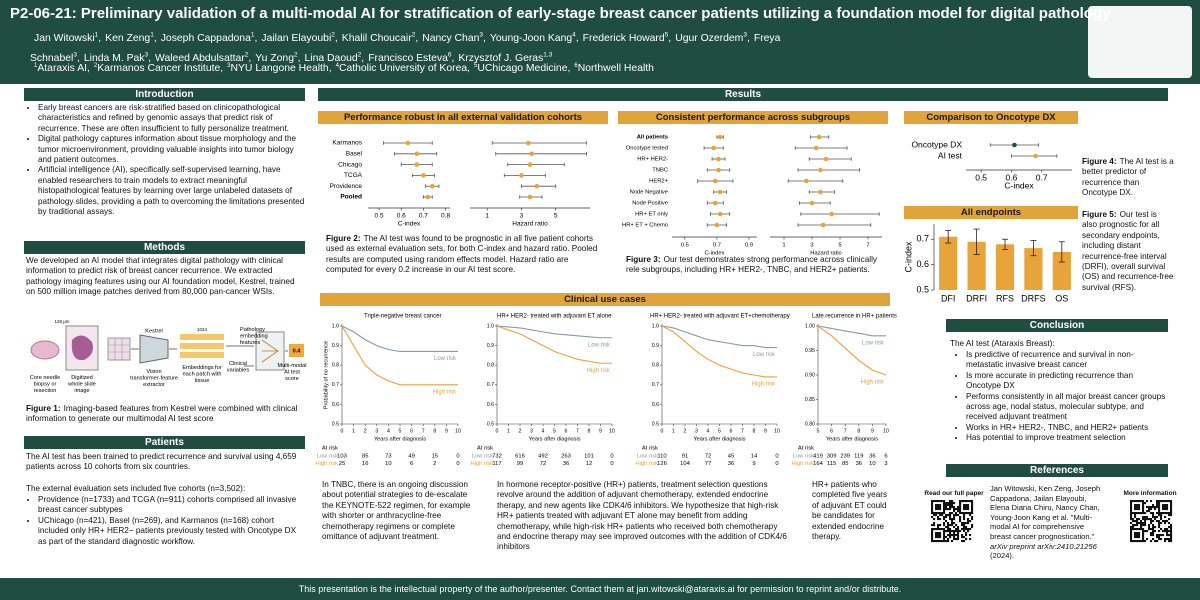 The height and width of the screenshot is (600, 1200). What do you see at coordinates (207, 38) in the screenshot?
I see `author: Joseph Cappadona1` at bounding box center [207, 38].